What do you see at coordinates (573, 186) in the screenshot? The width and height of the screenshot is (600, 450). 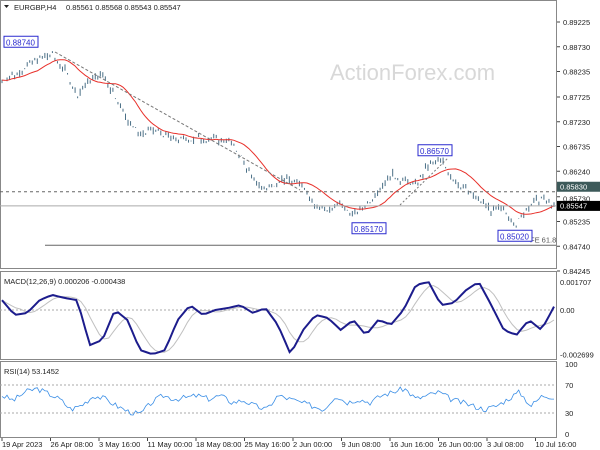 I see `level-tag-label: 0.85830` at bounding box center [573, 186].